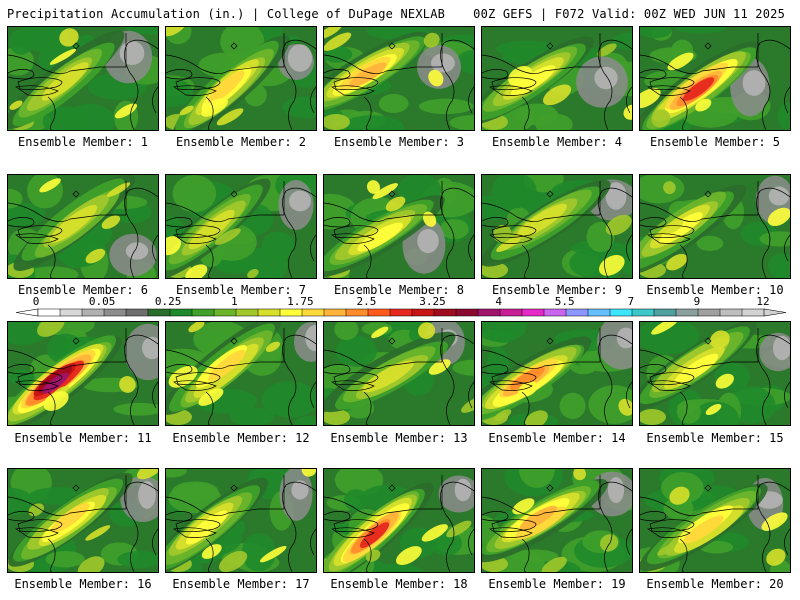 This screenshot has width=800, height=600. Describe the element at coordinates (102, 301) in the screenshot. I see `colorbar-tick-label: 0.05` at that location.